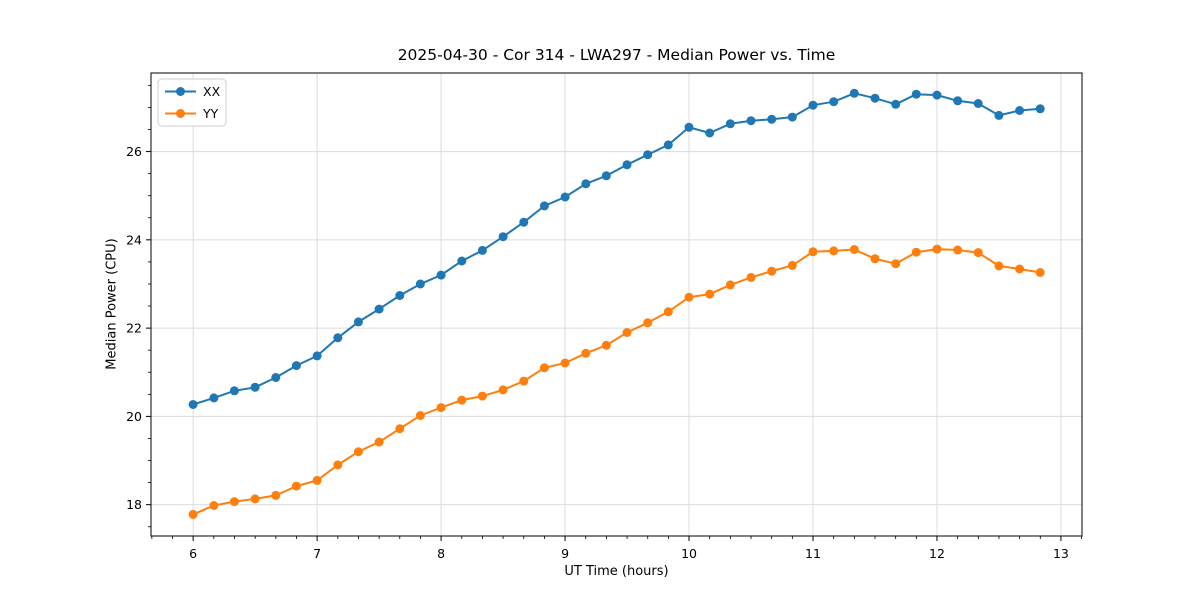  What do you see at coordinates (937, 553) in the screenshot?
I see `x-tick-label: 12` at bounding box center [937, 553].